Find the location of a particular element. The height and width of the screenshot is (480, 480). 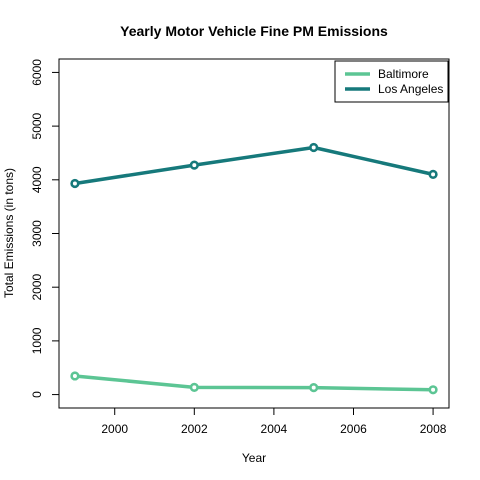

x-tick-label: 2000 is located at coordinates (114, 429).